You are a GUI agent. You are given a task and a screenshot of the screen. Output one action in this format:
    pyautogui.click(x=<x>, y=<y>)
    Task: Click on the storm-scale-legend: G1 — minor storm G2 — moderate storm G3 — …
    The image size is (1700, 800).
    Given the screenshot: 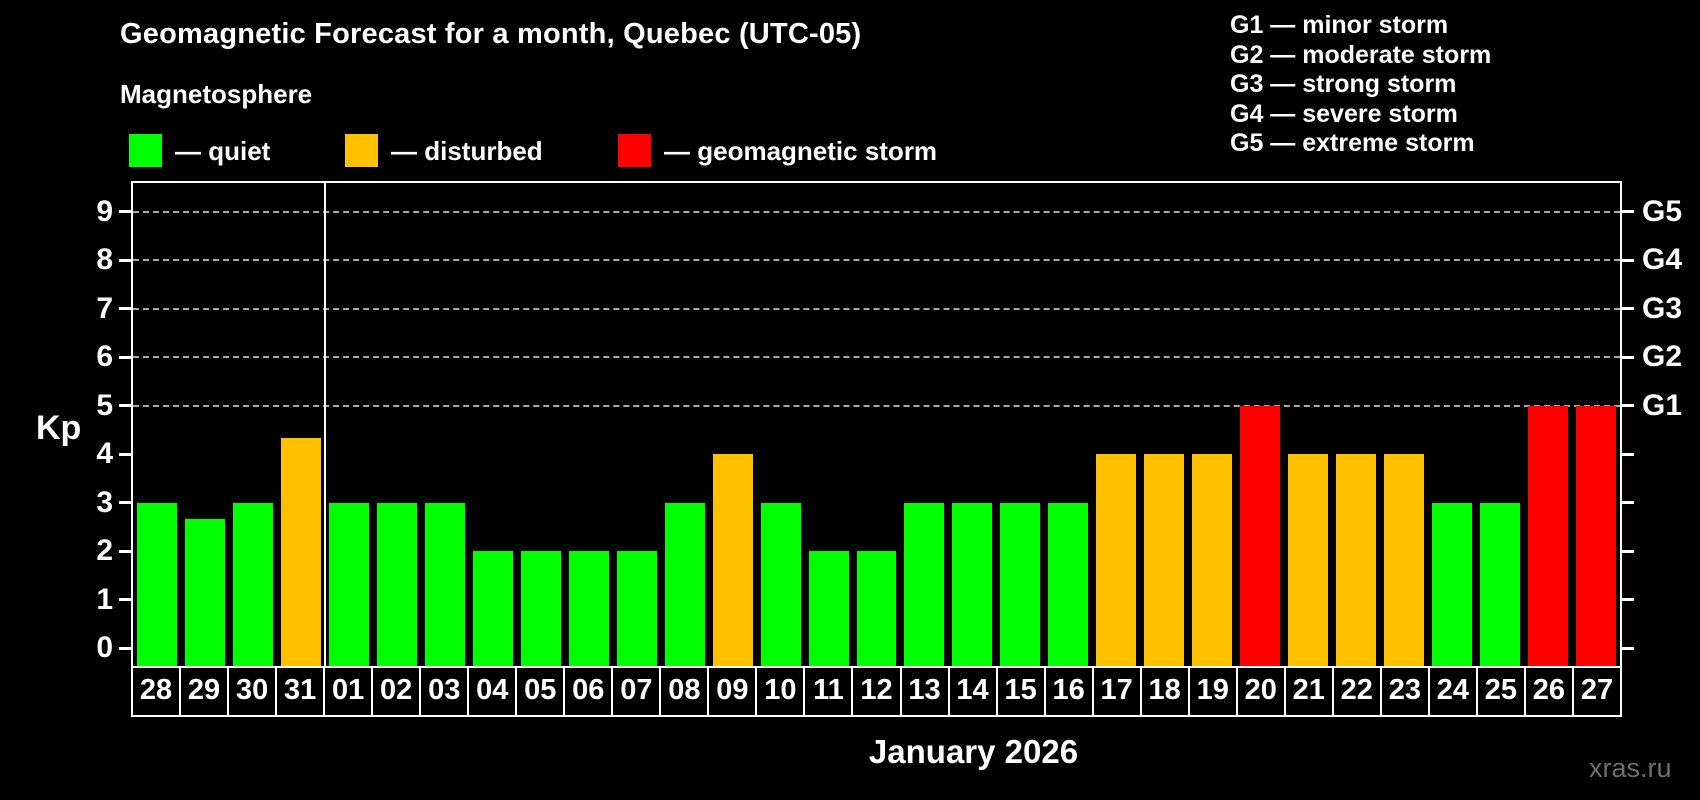 What is the action you would take?
    pyautogui.click(x=1360, y=85)
    